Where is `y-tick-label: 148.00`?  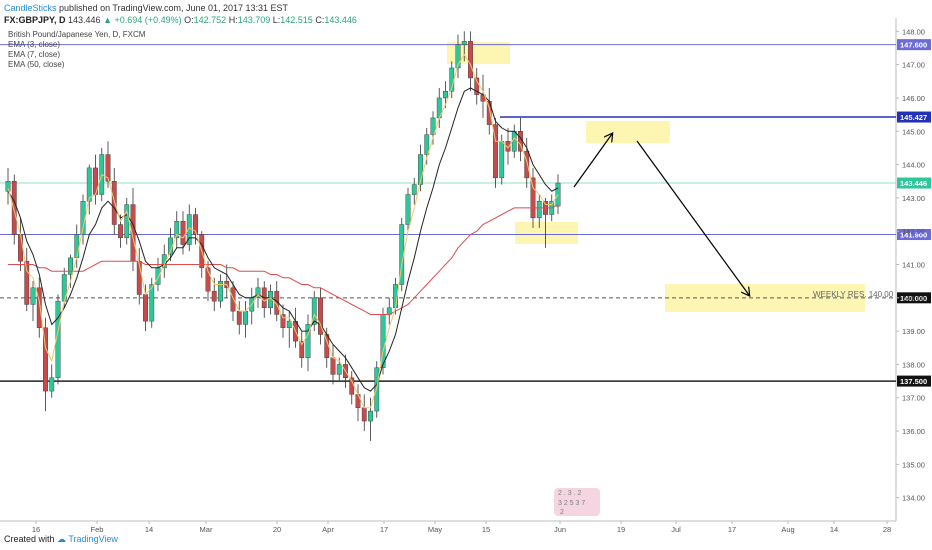 y-tick-label: 148.00 is located at coordinates (913, 31).